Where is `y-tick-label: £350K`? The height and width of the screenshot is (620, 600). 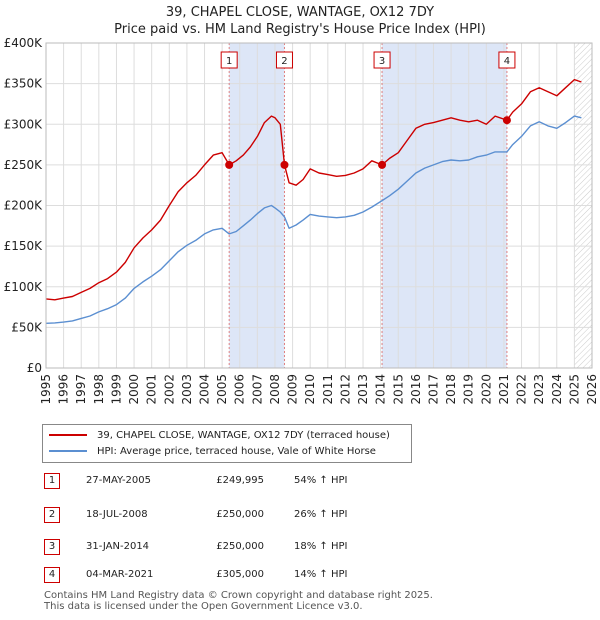
y-tick-label: £350K is located at coordinates (24, 84).